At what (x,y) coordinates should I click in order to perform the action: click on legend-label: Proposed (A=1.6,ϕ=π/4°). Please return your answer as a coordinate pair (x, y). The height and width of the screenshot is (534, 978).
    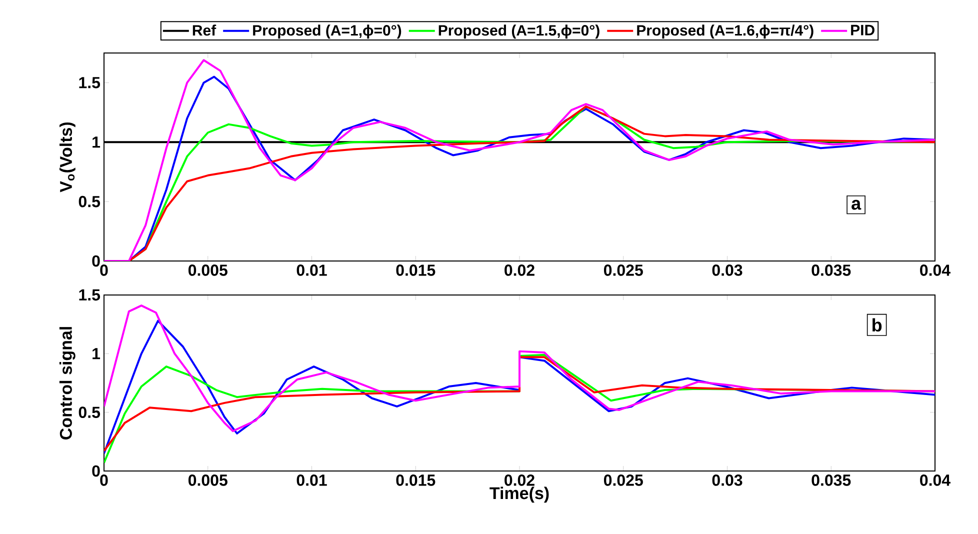
    Looking at the image, I should click on (725, 31).